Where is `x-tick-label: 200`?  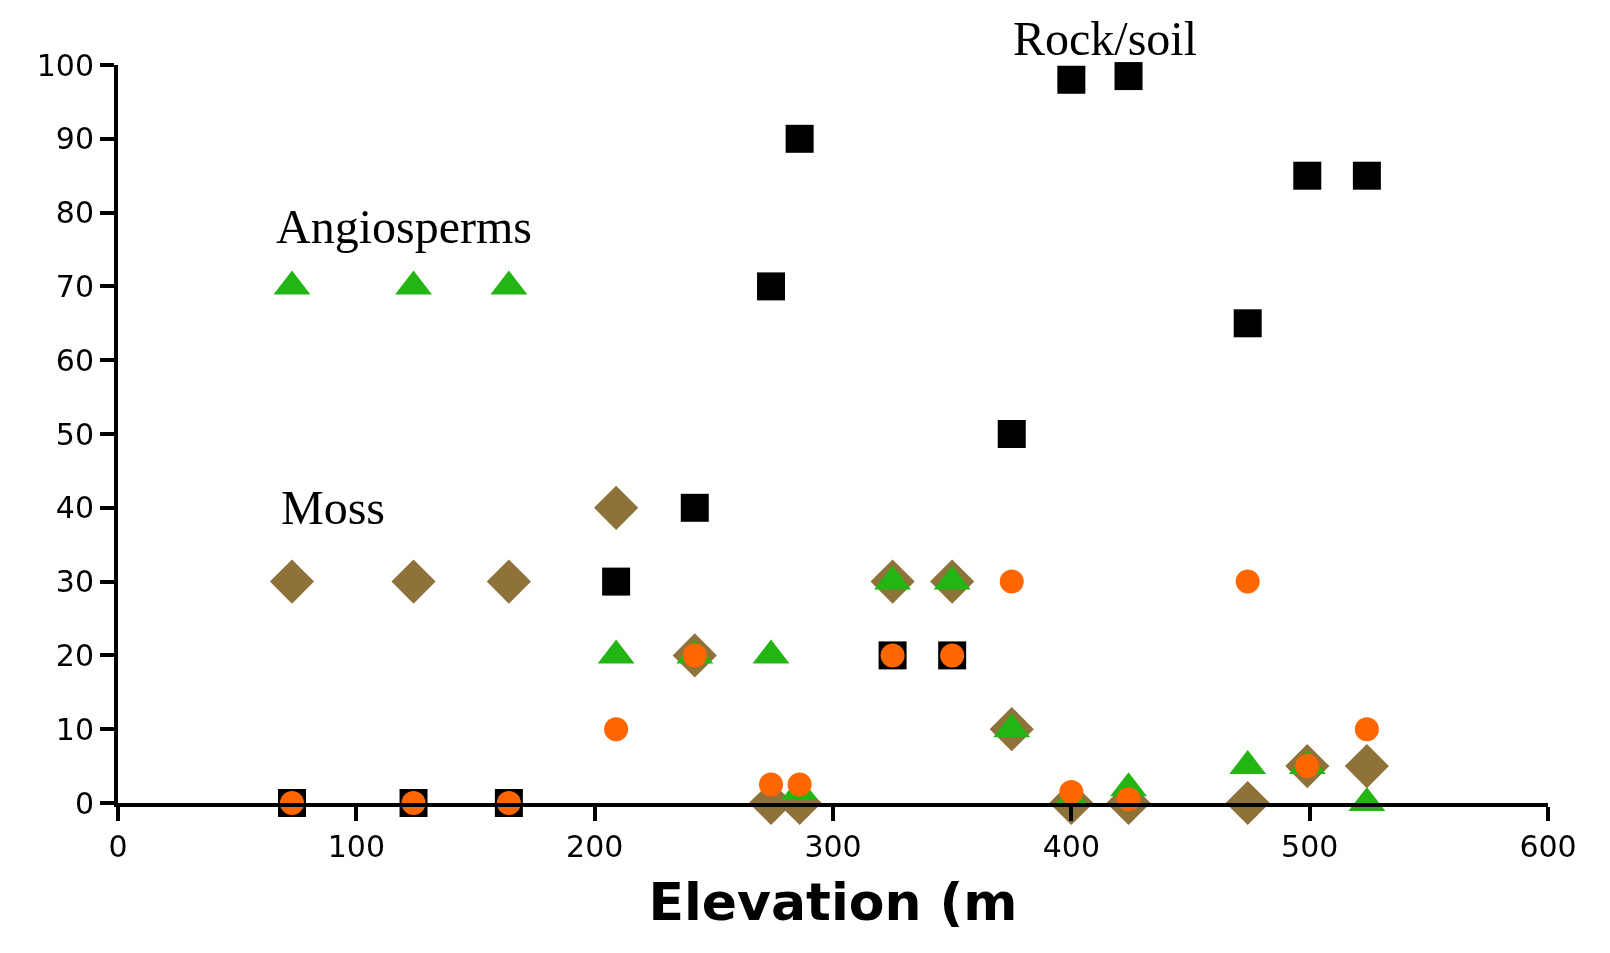
x-tick-label: 200 is located at coordinates (595, 846).